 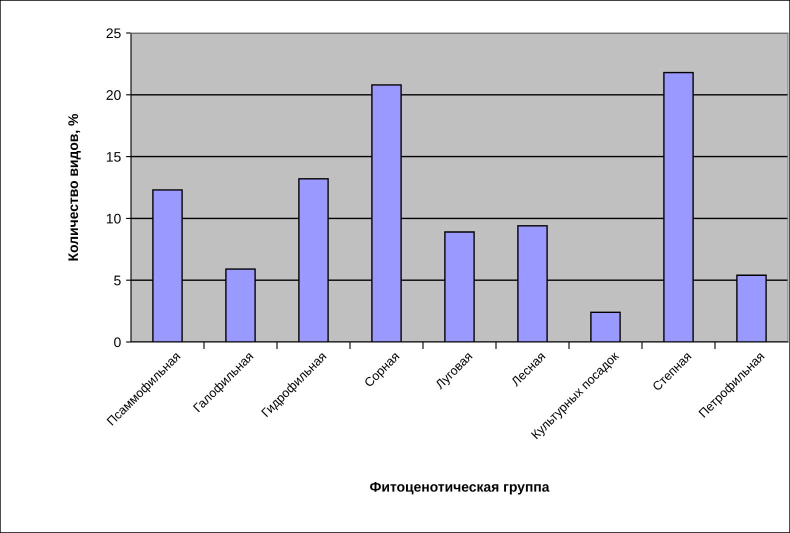 I want to click on y-tick-label: 15, so click(x=113, y=157).